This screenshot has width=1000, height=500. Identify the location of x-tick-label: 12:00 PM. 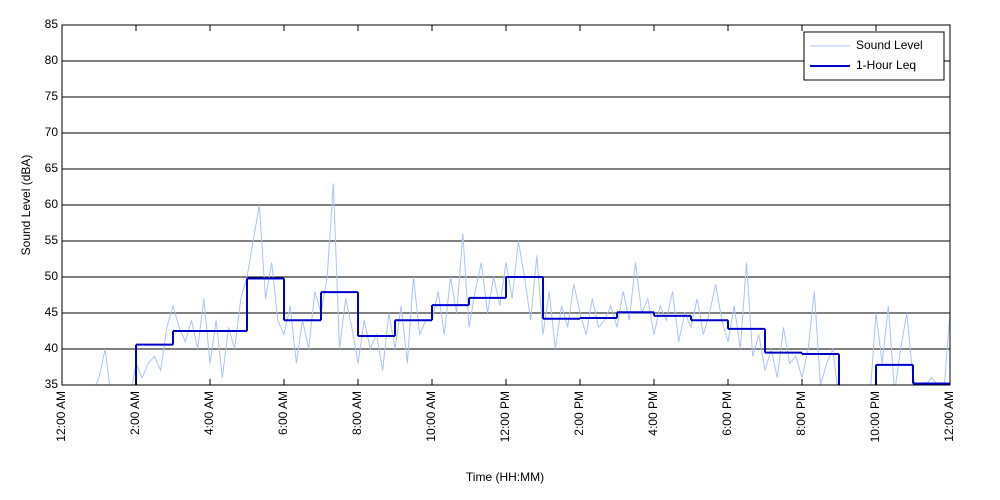
(505, 416).